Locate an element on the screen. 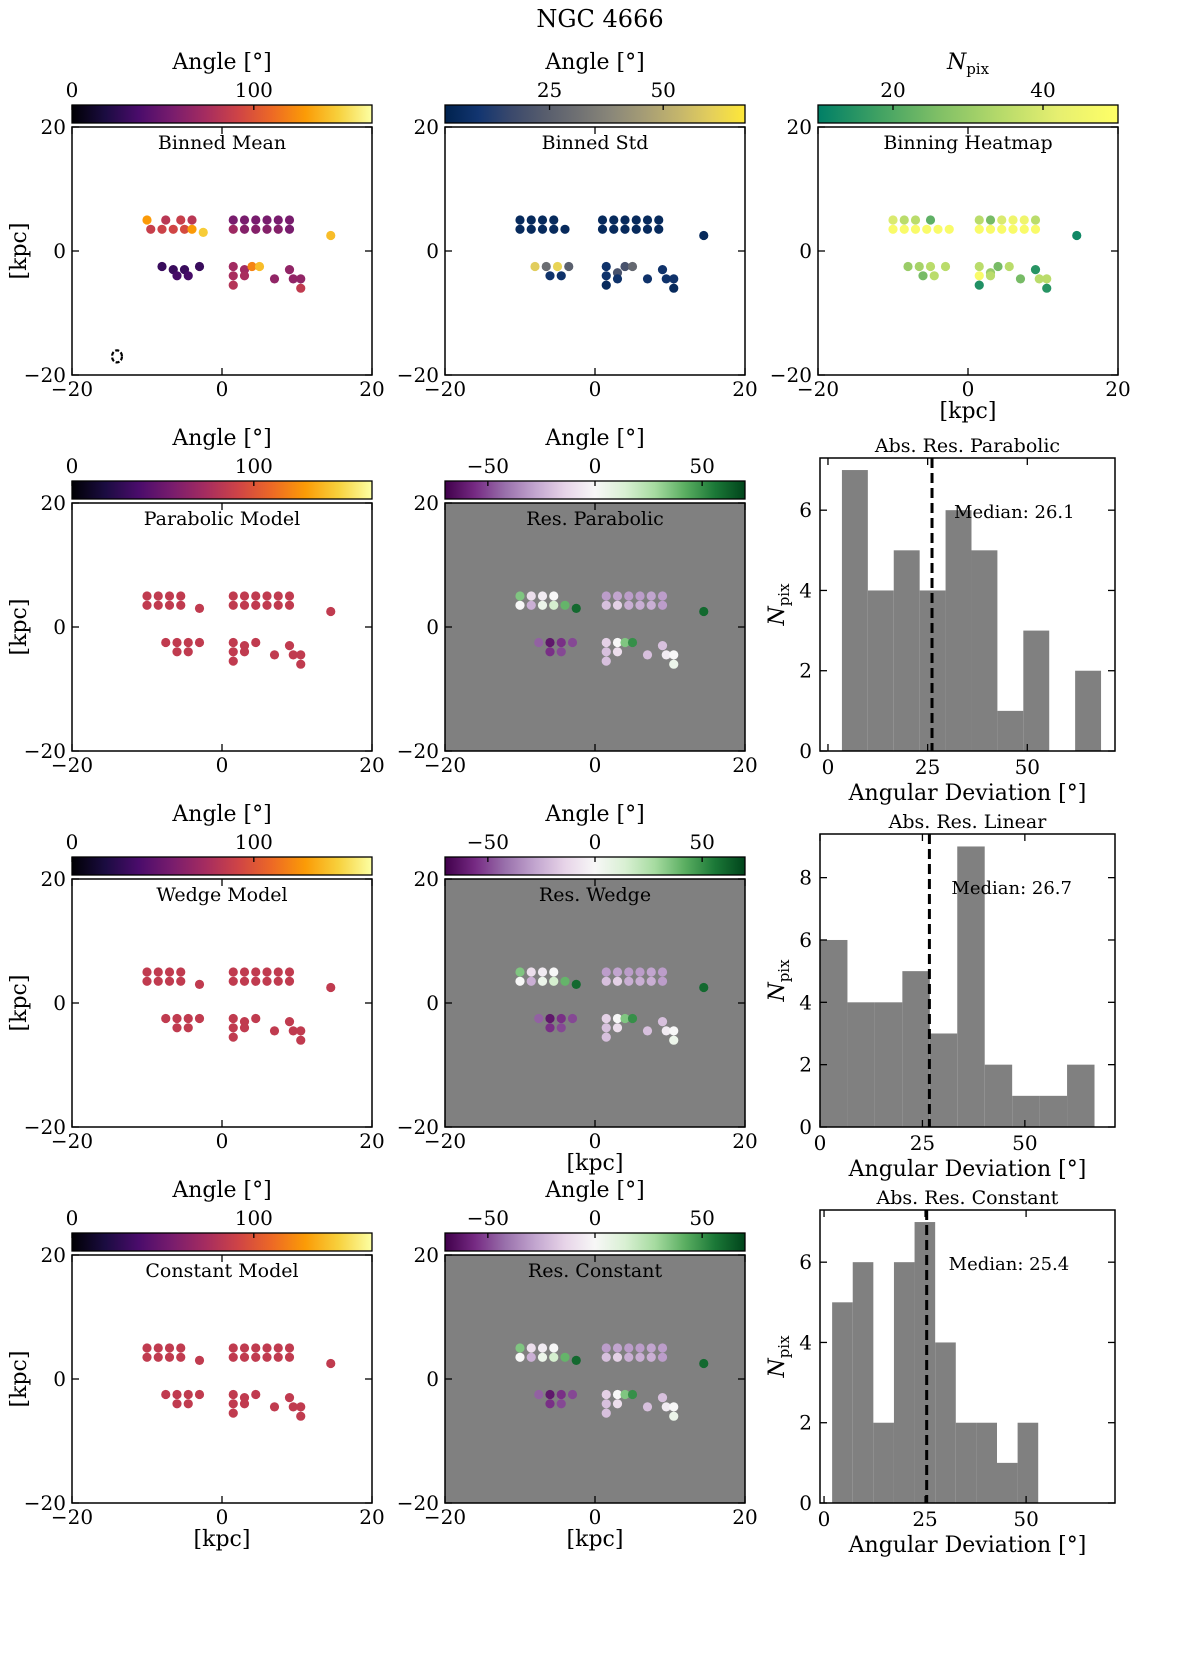 Image resolution: width=1200 pixels, height=1660 pixels. colorbar-tick-label: −50 is located at coordinates (488, 466).